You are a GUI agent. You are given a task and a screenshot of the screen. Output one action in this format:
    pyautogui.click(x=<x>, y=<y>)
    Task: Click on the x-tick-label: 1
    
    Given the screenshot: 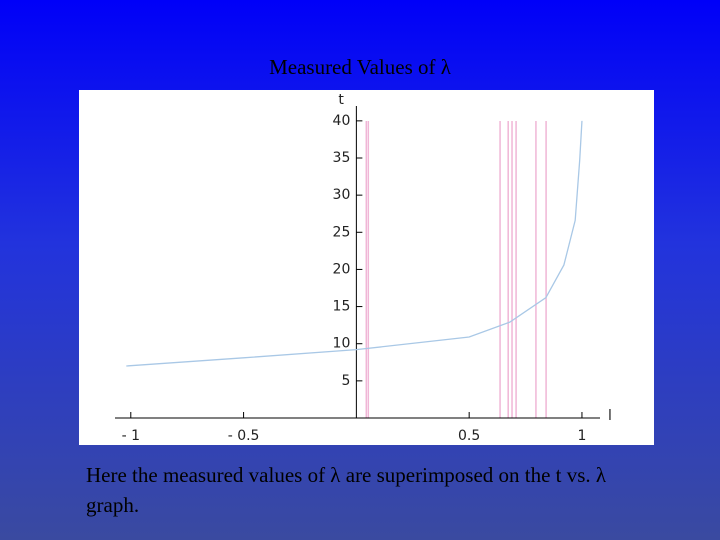 What is the action you would take?
    pyautogui.click(x=581, y=436)
    